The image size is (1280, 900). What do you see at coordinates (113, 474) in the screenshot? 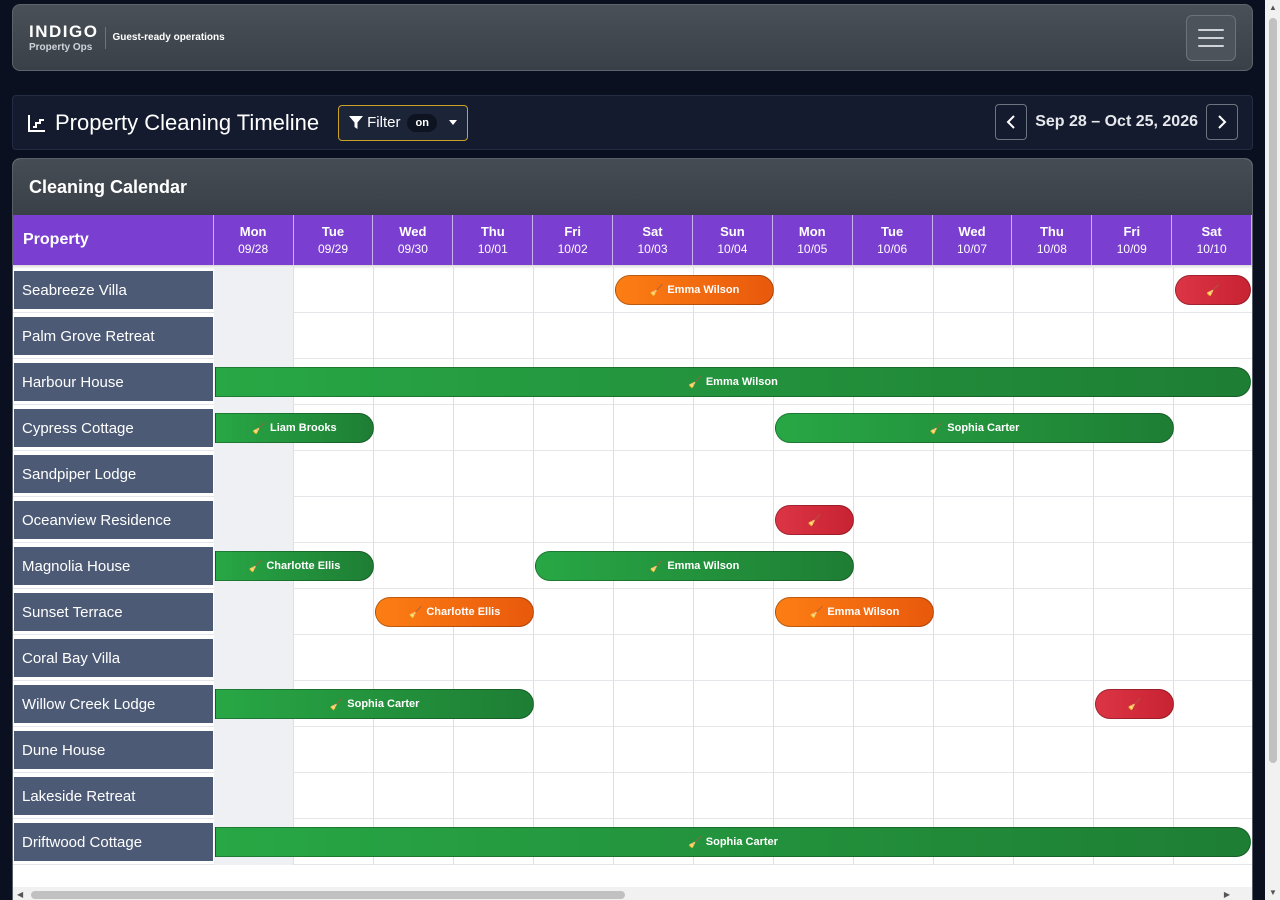
I see `property-name-cell: Sandpiper Lodge` at bounding box center [113, 474].